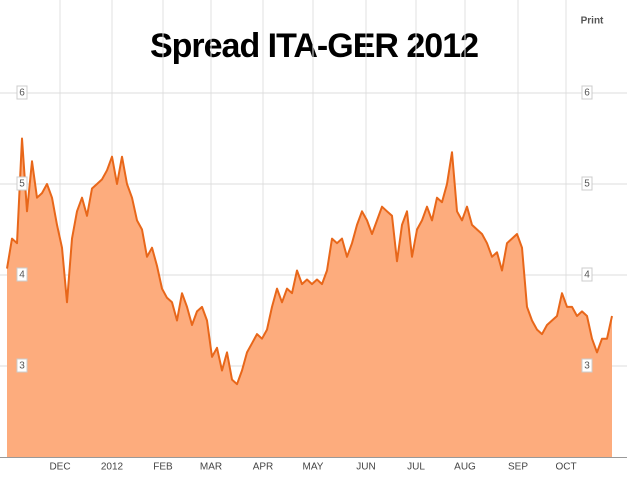 The image size is (627, 486). What do you see at coordinates (313, 467) in the screenshot?
I see `x-tick-label: MAY` at bounding box center [313, 467].